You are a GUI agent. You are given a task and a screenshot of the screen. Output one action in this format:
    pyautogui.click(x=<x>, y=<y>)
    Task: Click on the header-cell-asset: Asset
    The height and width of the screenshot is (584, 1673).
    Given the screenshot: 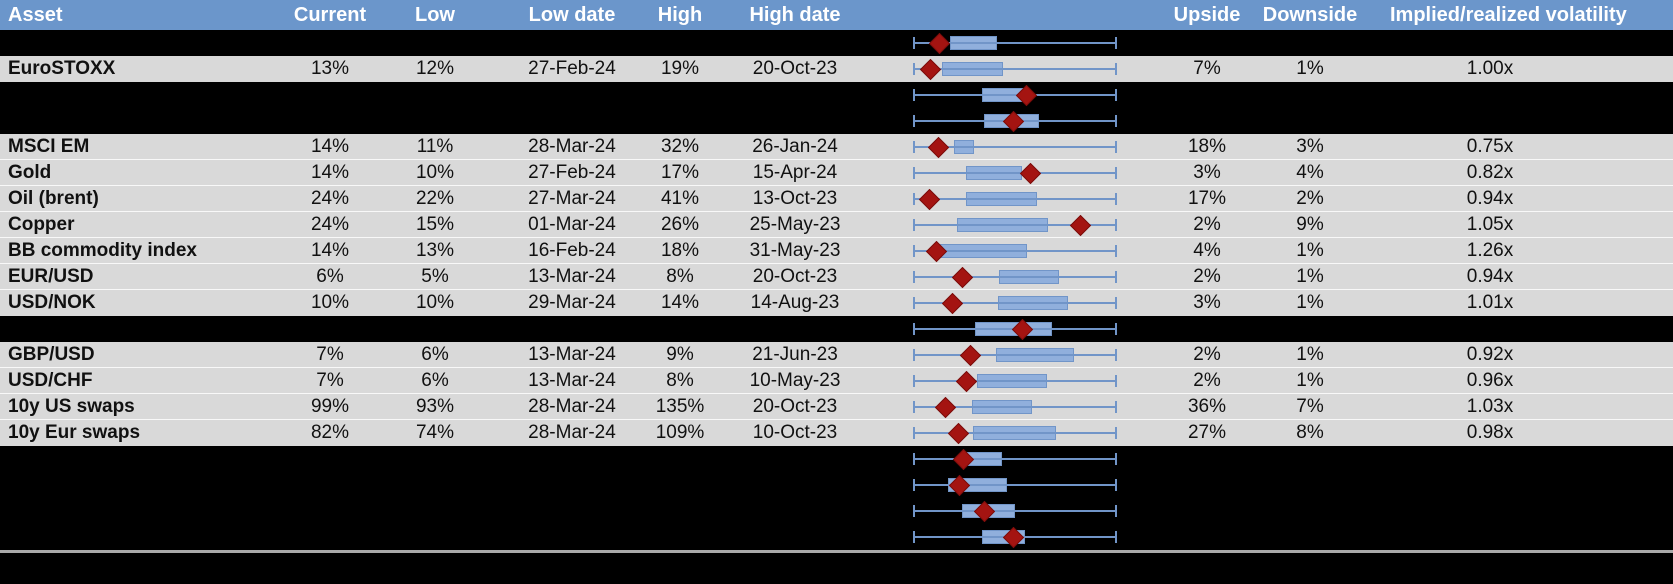 What is the action you would take?
    pyautogui.click(x=35, y=15)
    